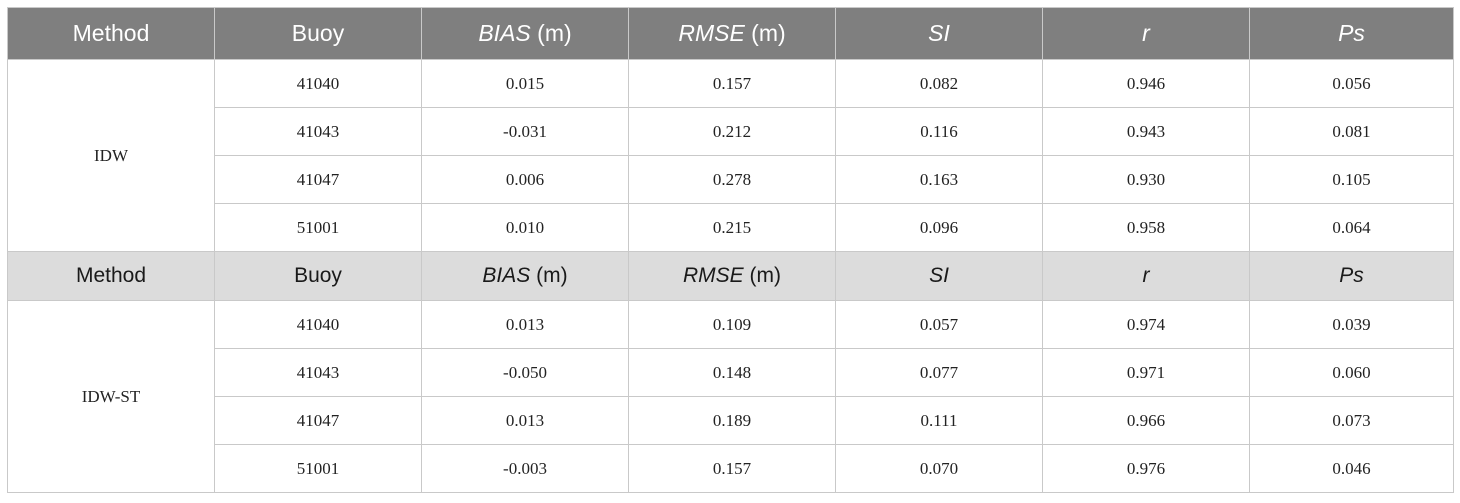  What do you see at coordinates (1146, 83) in the screenshot?
I see `r-cell: 0.946` at bounding box center [1146, 83].